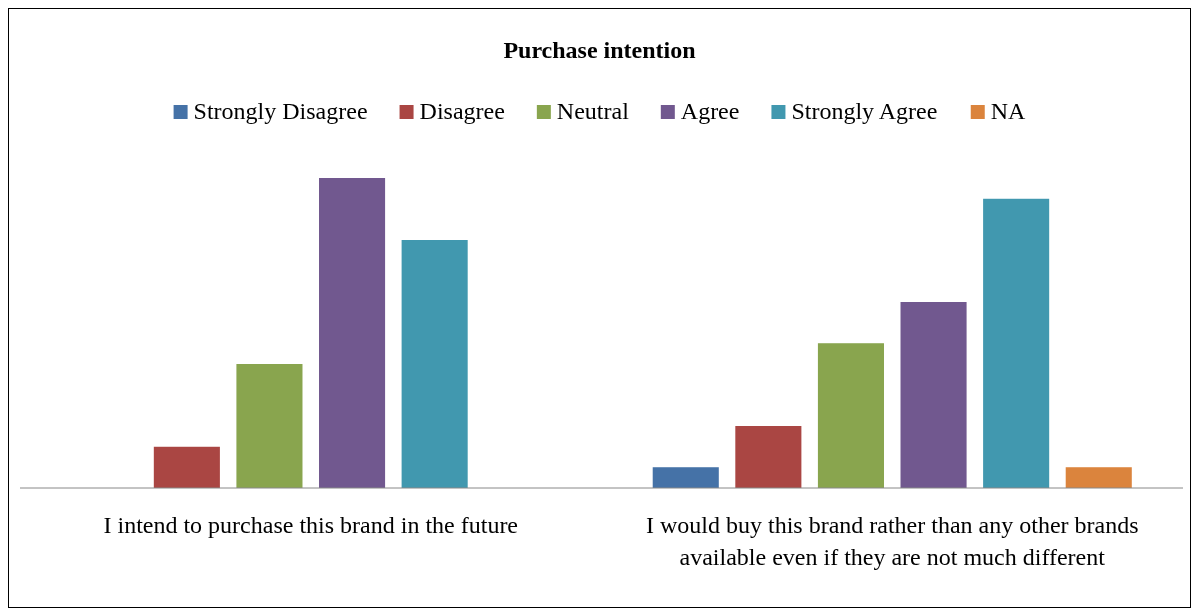  What do you see at coordinates (311, 525) in the screenshot?
I see `x-tick-label: I intend to purchase this brand in the future` at bounding box center [311, 525].